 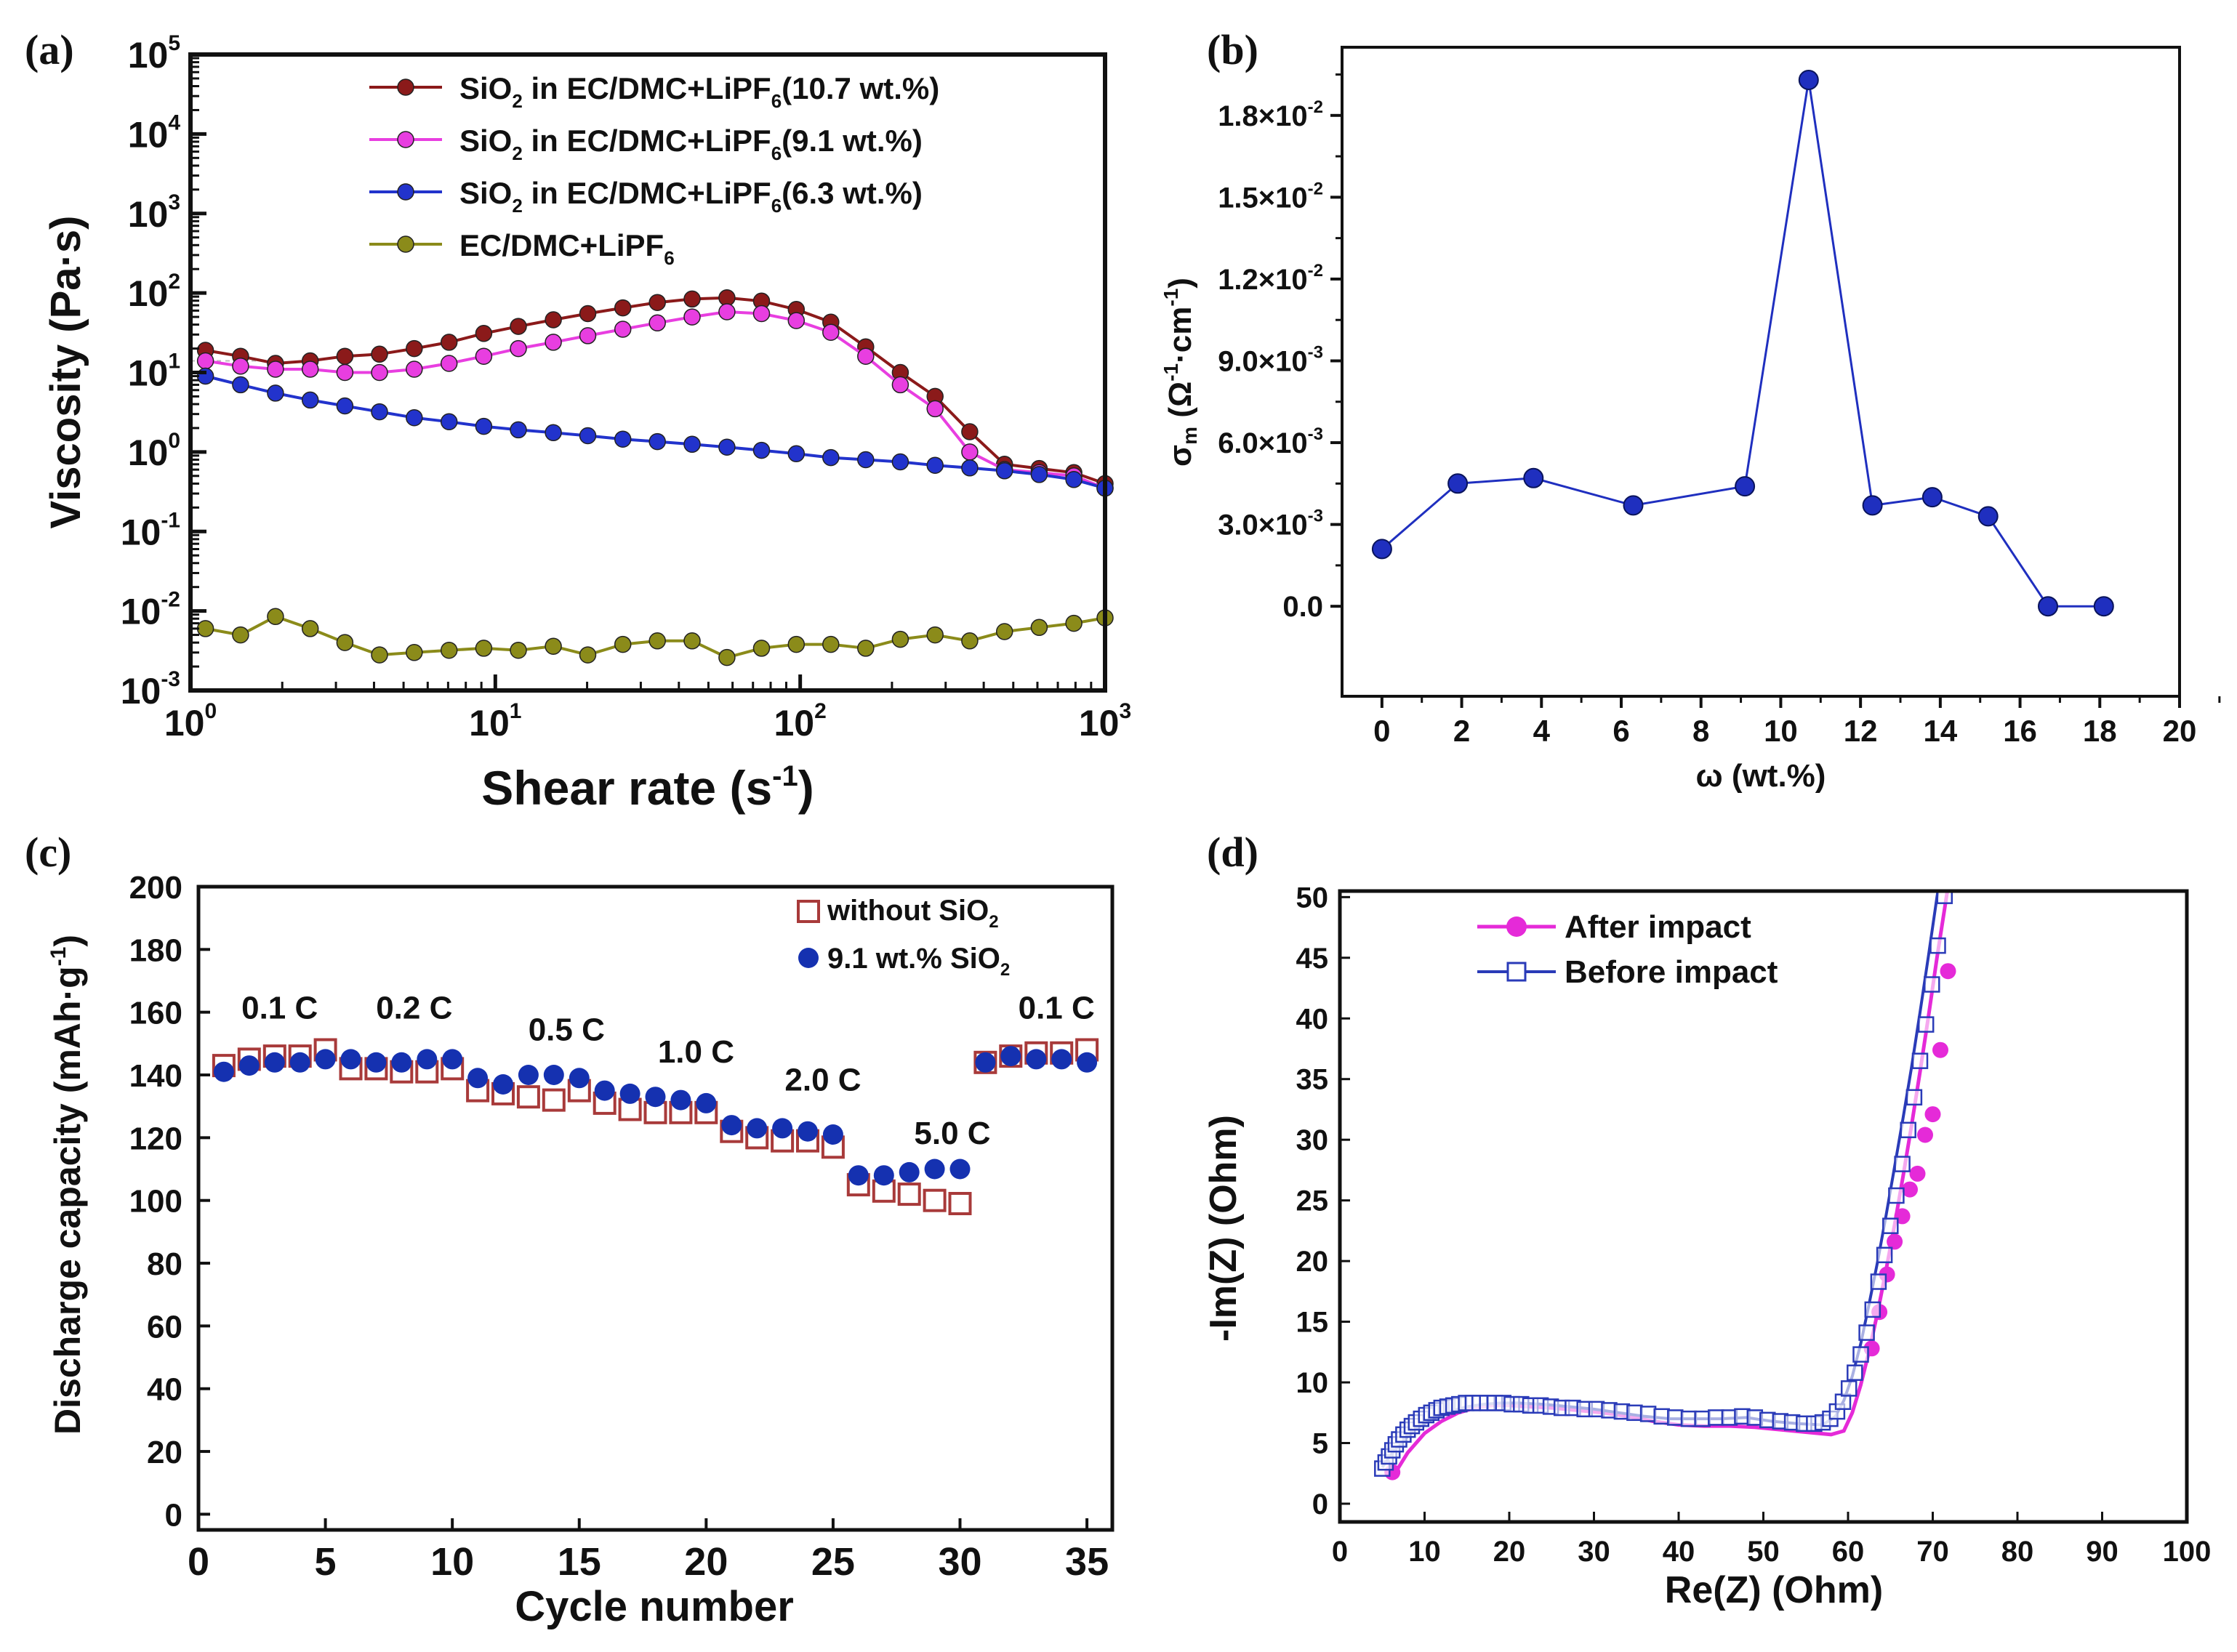 I want to click on d-y-axis-label: -Im(Z) (Ohm), so click(x=1223, y=1228).